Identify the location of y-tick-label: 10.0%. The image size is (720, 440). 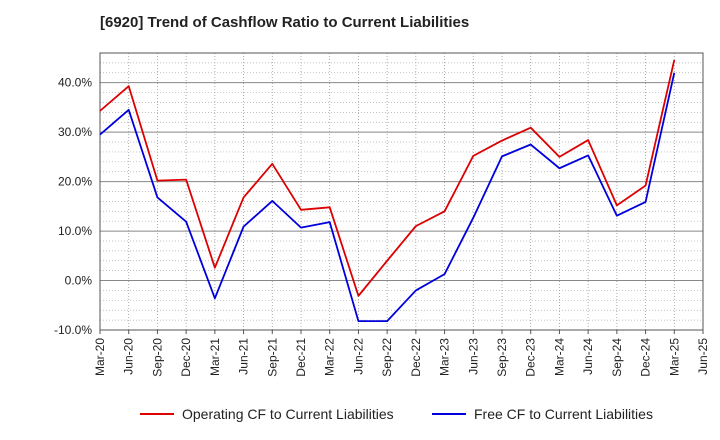
(75, 231).